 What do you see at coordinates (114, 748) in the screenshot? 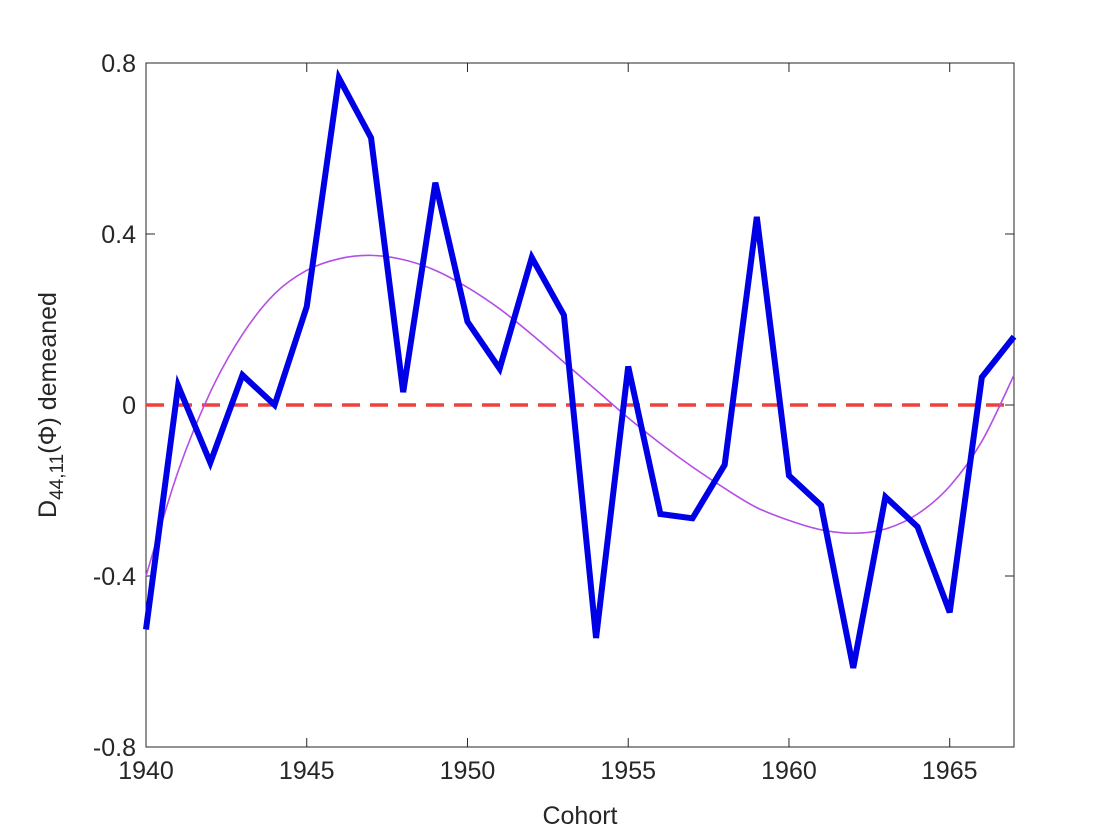
I see `y-tick-label: -0.8` at bounding box center [114, 748].